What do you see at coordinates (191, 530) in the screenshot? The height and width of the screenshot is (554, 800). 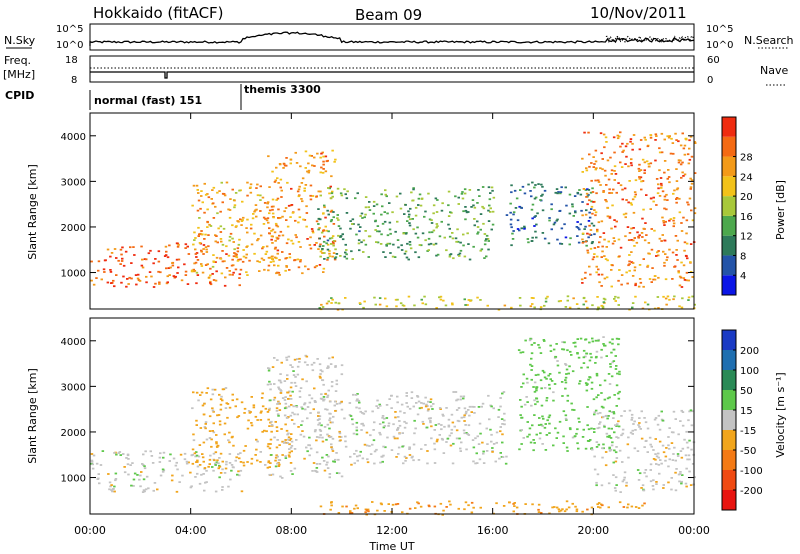 I see `xtick-1: 04:00` at bounding box center [191, 530].